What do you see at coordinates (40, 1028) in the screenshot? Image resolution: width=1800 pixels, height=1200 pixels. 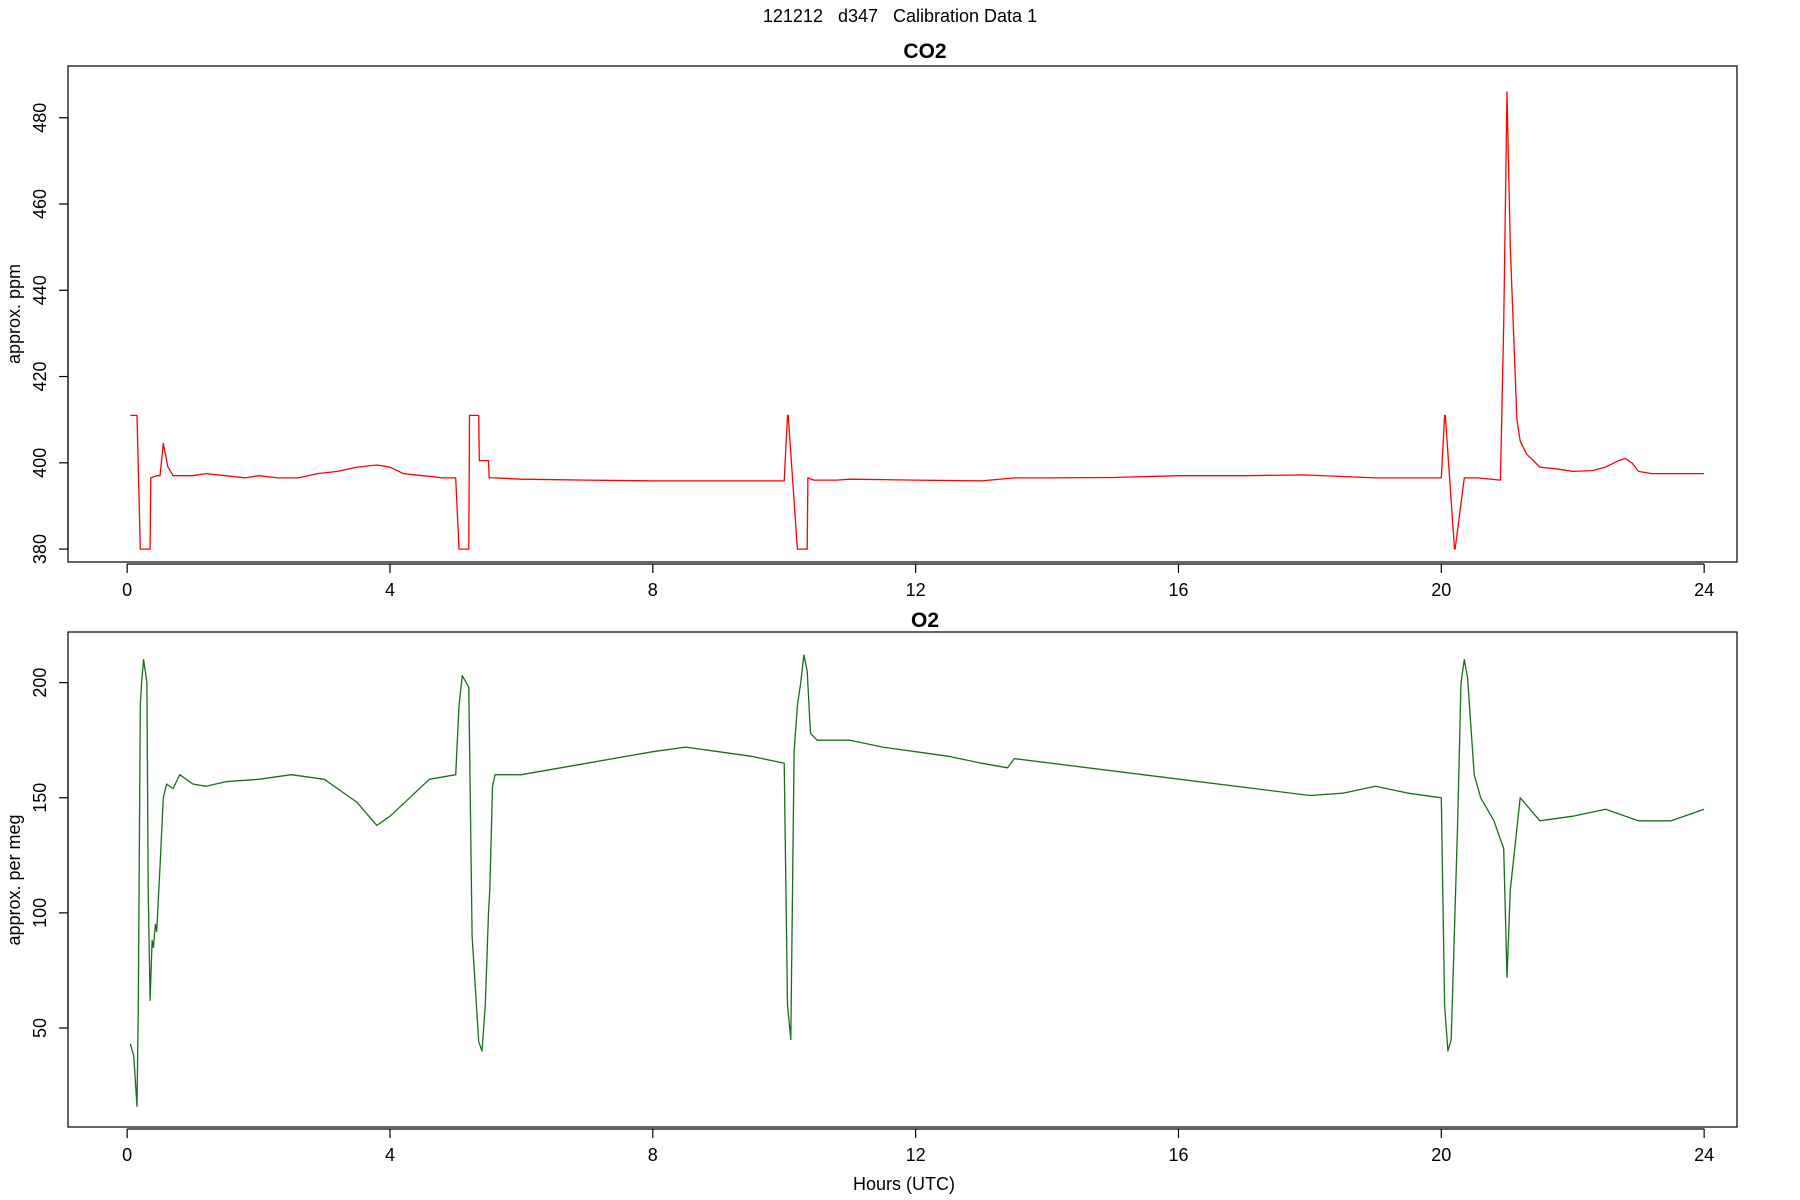 I see `o2-y-tick-label: 50` at bounding box center [40, 1028].